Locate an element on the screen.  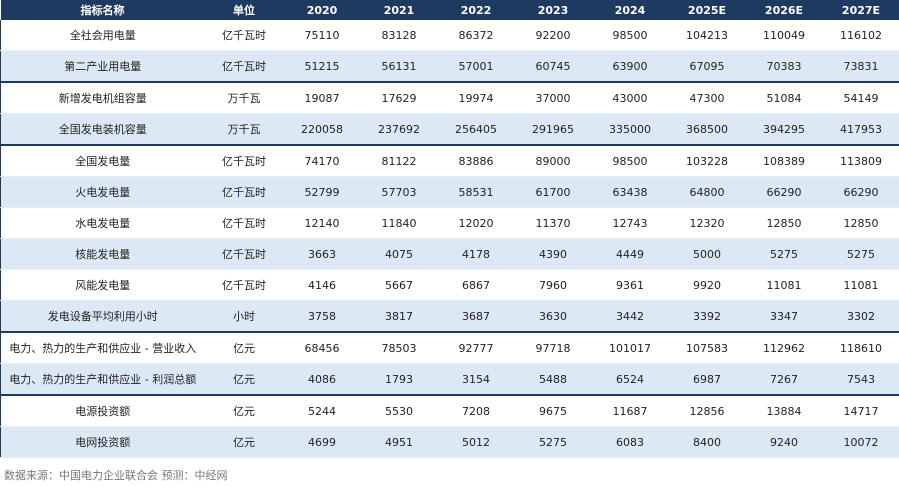
row-label: 发电设备平均利用小时 is located at coordinates (102, 316).